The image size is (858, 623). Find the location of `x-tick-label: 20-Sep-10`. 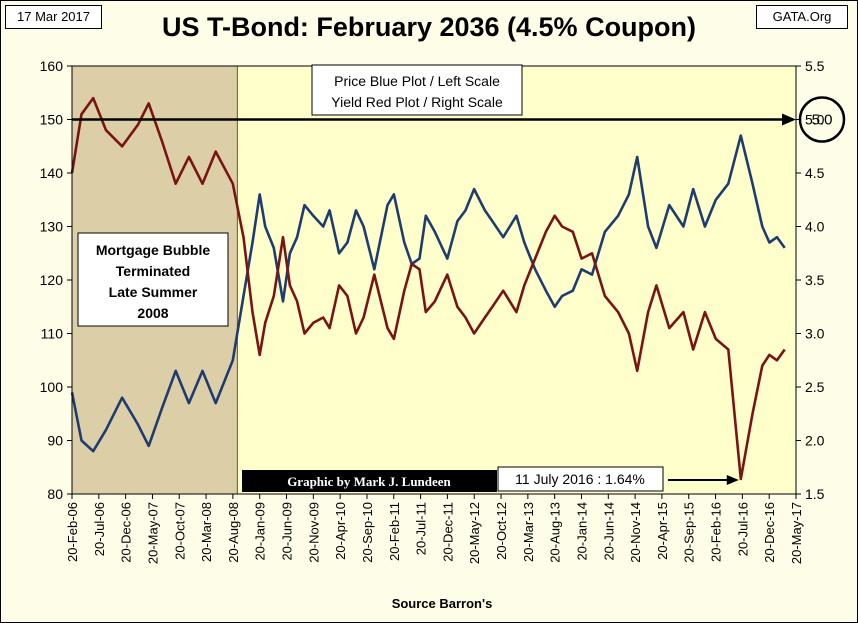

x-tick-label: 20-Sep-10 is located at coordinates (367, 532).